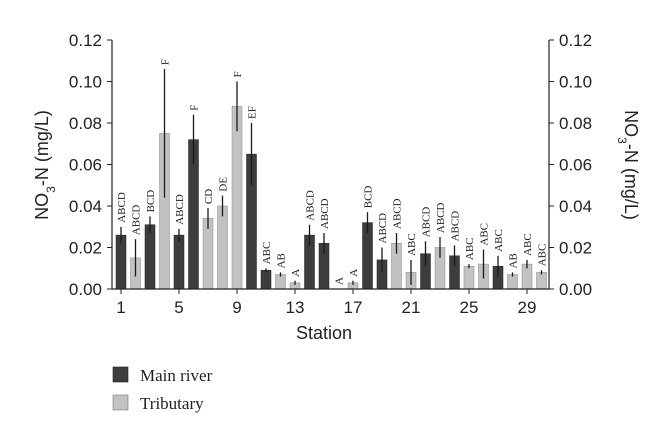 The height and width of the screenshot is (445, 660). What do you see at coordinates (209, 196) in the screenshot?
I see `significance-label-station-7: CD` at bounding box center [209, 196].